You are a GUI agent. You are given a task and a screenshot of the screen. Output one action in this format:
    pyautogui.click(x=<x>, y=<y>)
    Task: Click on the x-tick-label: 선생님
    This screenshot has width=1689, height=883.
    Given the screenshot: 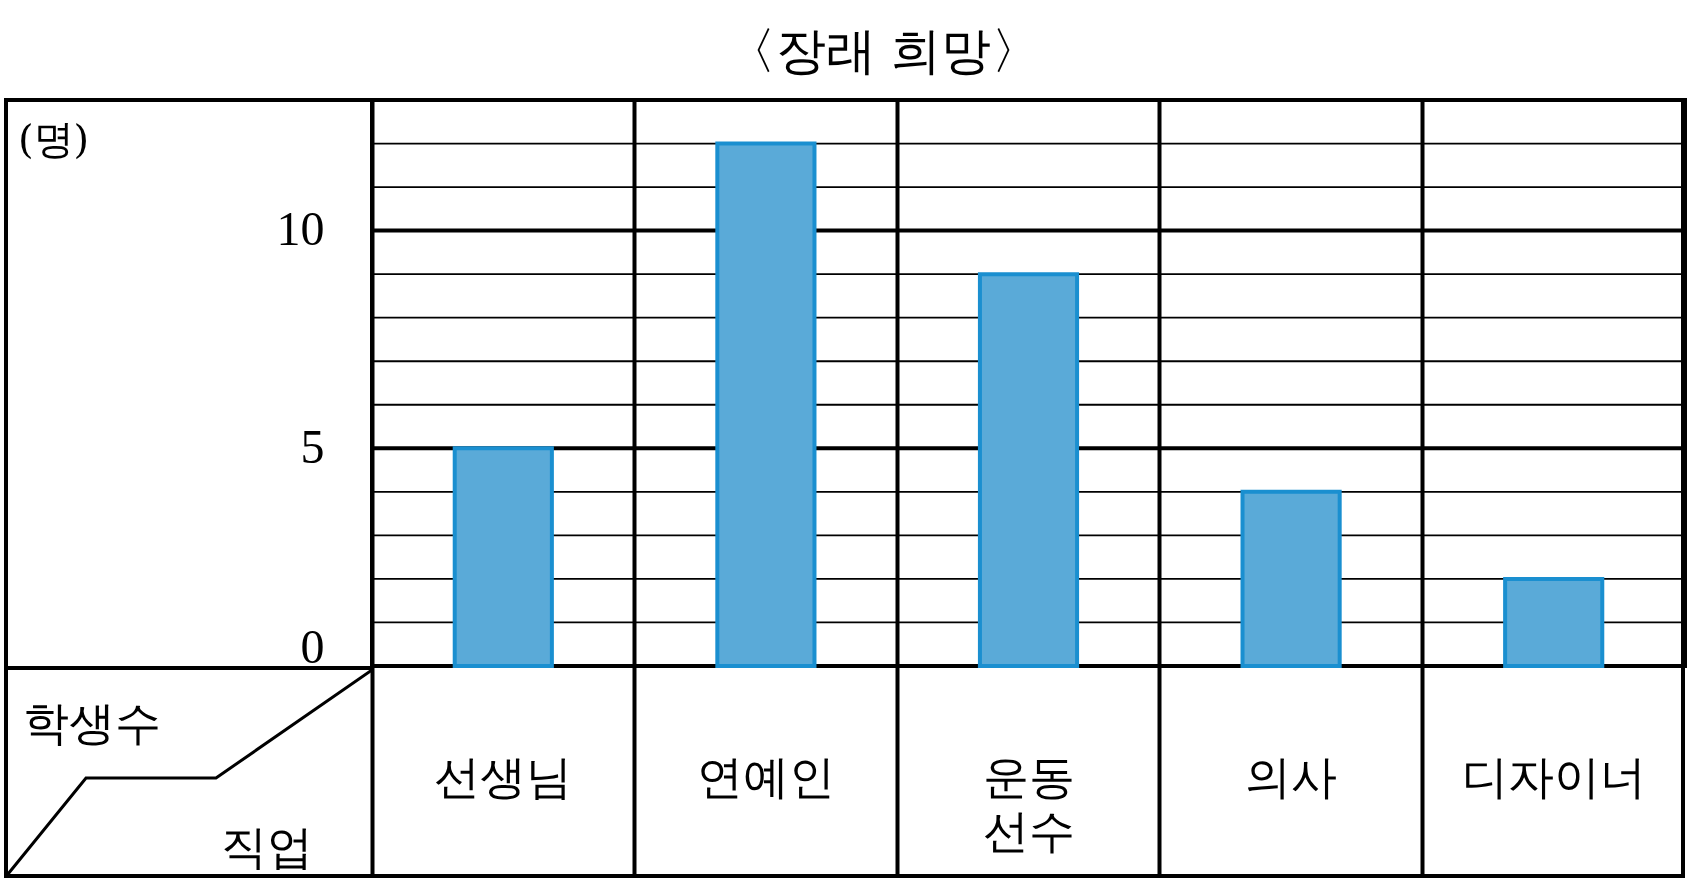 What is the action you would take?
    pyautogui.click(x=503, y=776)
    